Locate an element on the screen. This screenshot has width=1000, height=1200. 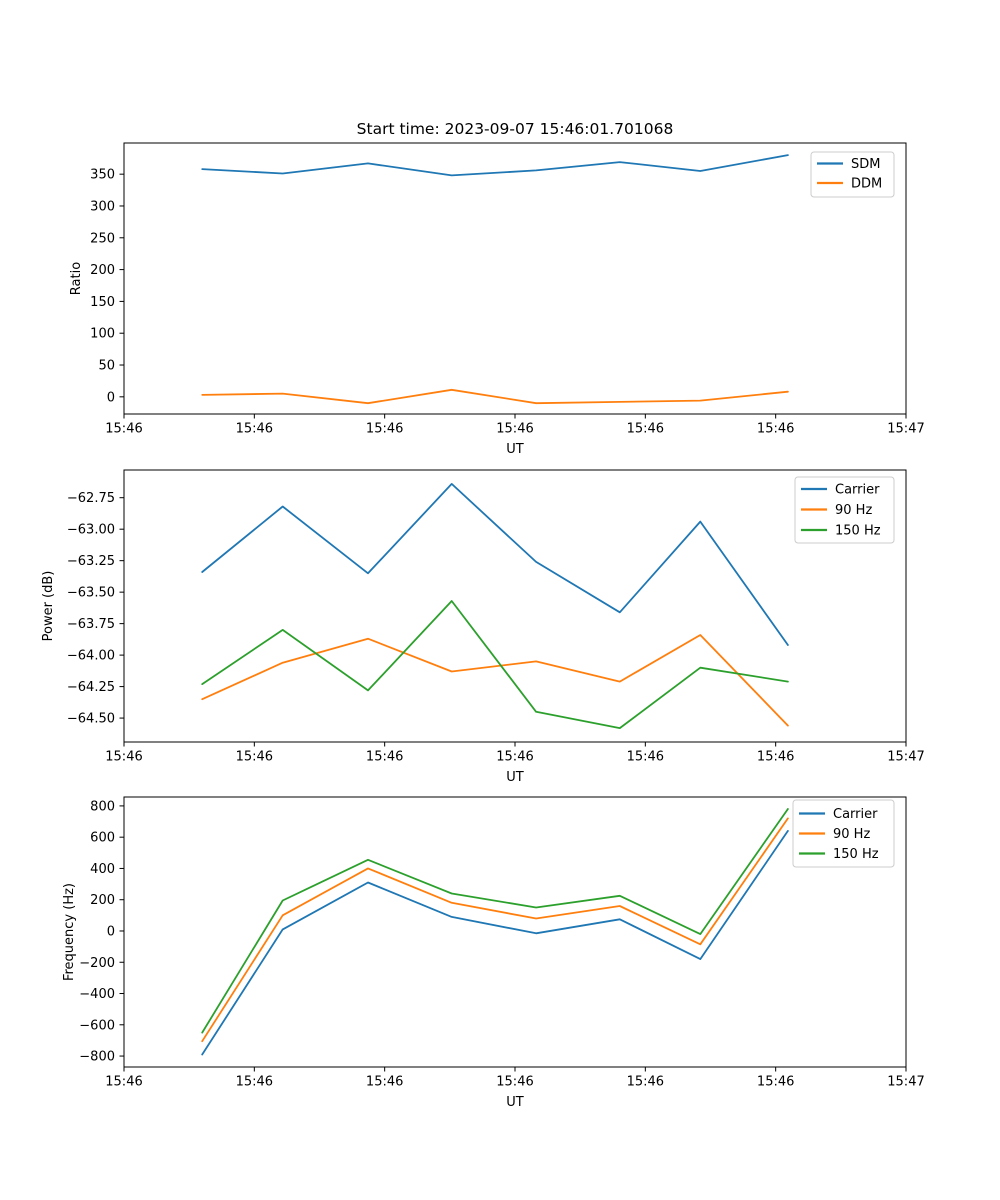
y-tick-label: −64.00 is located at coordinates (91, 656).